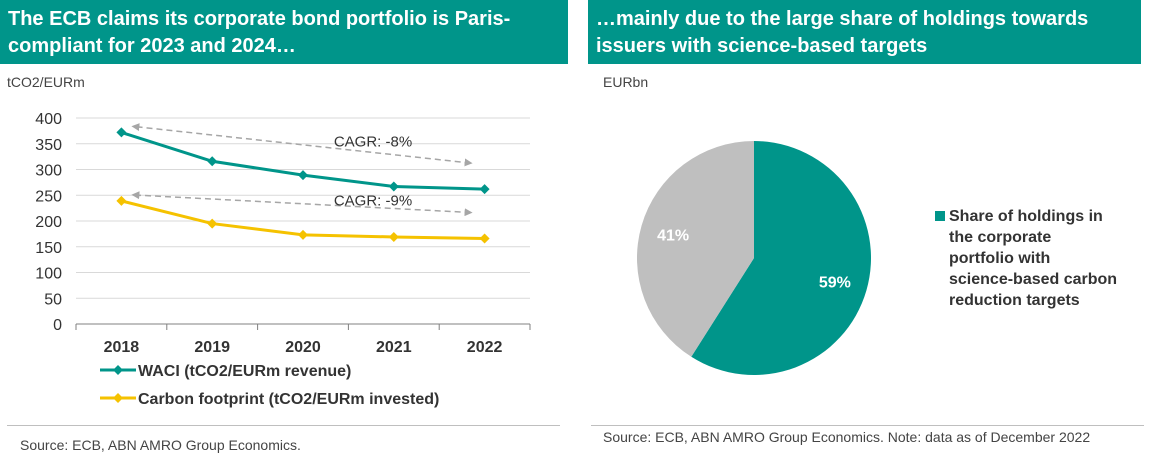 The height and width of the screenshot is (466, 1151). I want to click on pie-legend-line: science-based carbon, so click(1033, 279).